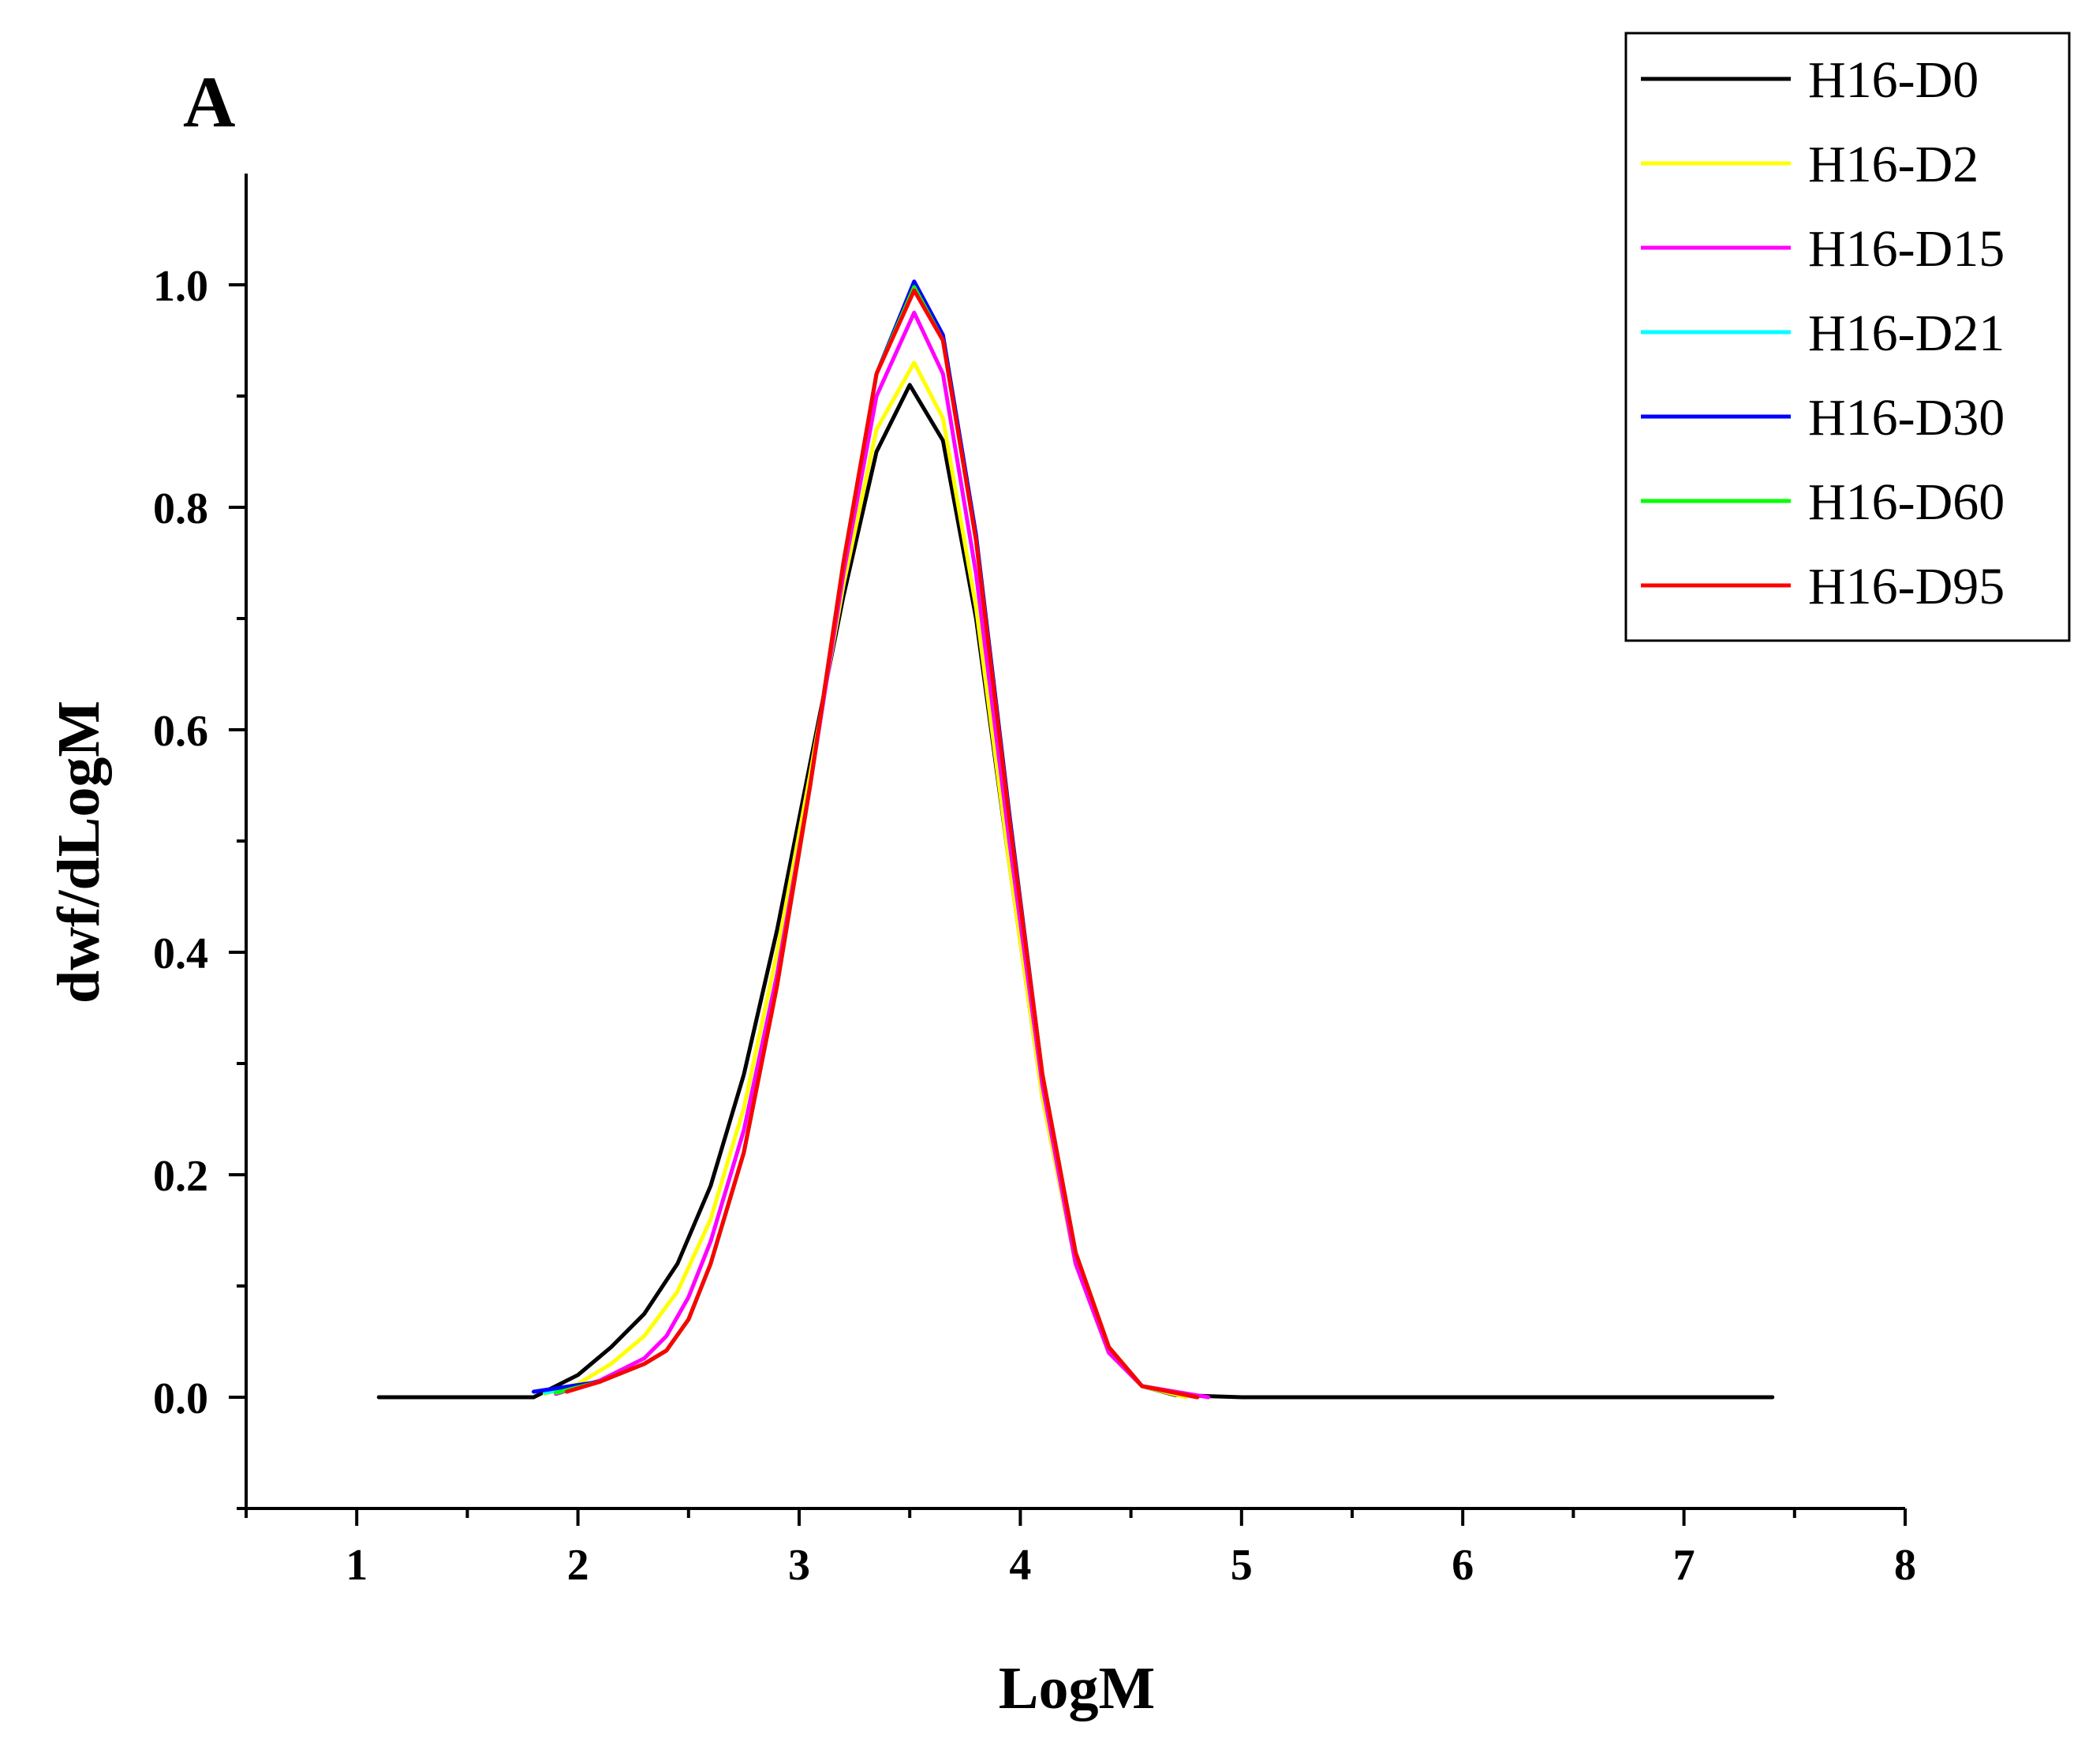 This screenshot has width=2100, height=1742. I want to click on legend-label-h16-d95: H16-D95, so click(1906, 586).